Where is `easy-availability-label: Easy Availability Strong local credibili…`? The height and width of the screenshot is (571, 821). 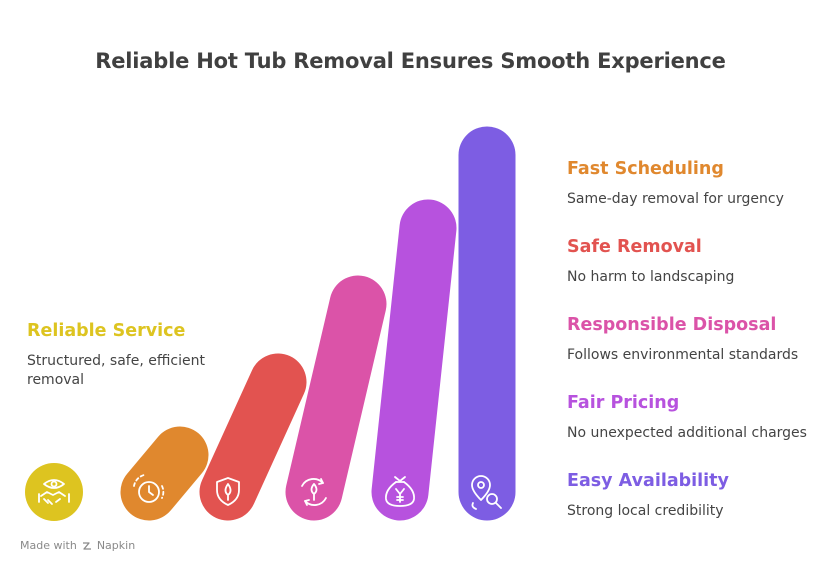
easy-availability-label: Easy Availability Strong local credibili… is located at coordinates (692, 495).